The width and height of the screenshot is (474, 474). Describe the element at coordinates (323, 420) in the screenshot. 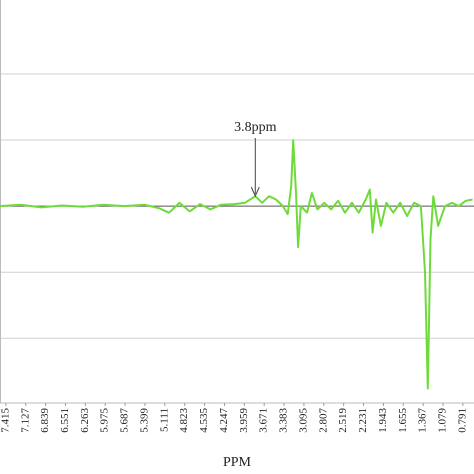

I see `x-tick-label: 2.807` at that location.